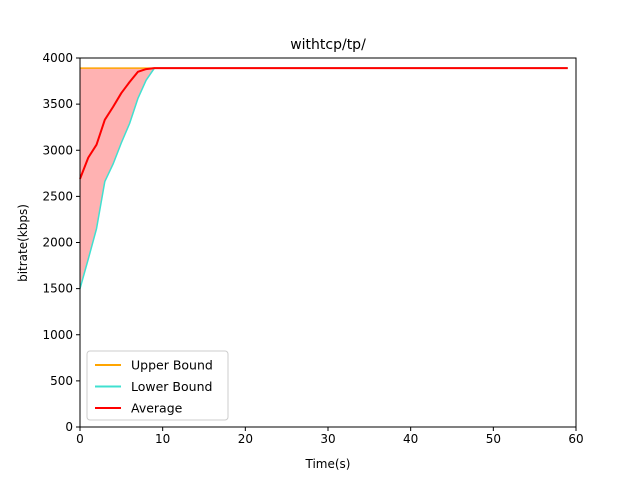 This screenshot has height=480, width=640. What do you see at coordinates (57, 150) in the screenshot?
I see `y-tick-label: 3000` at bounding box center [57, 150].